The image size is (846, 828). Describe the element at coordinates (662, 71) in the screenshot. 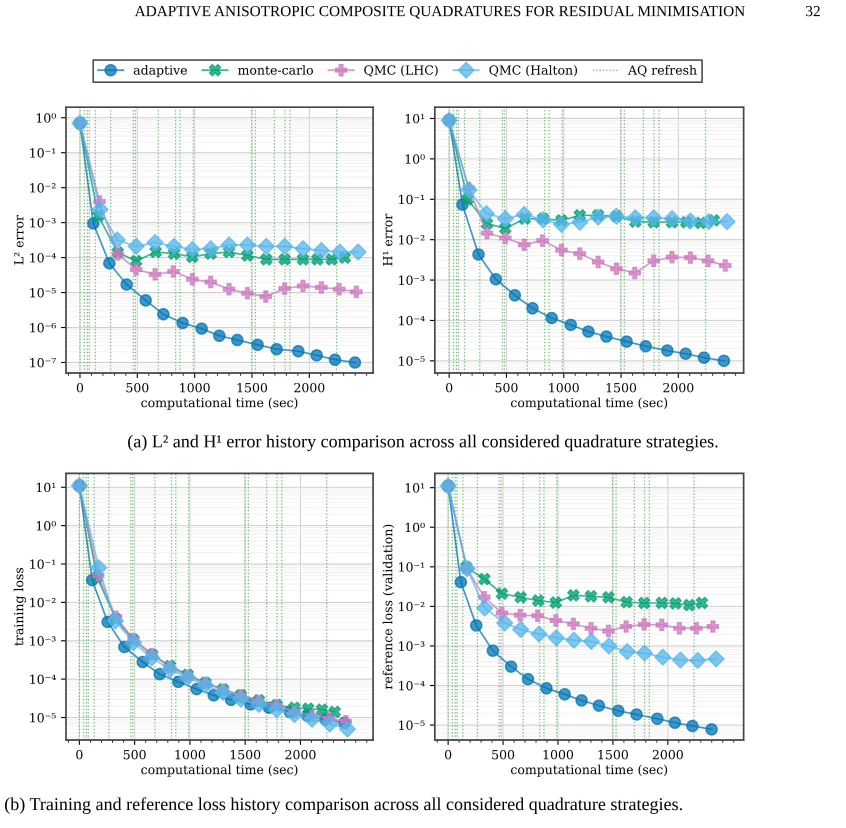

I see `legend-label: AQ refresh` at that location.